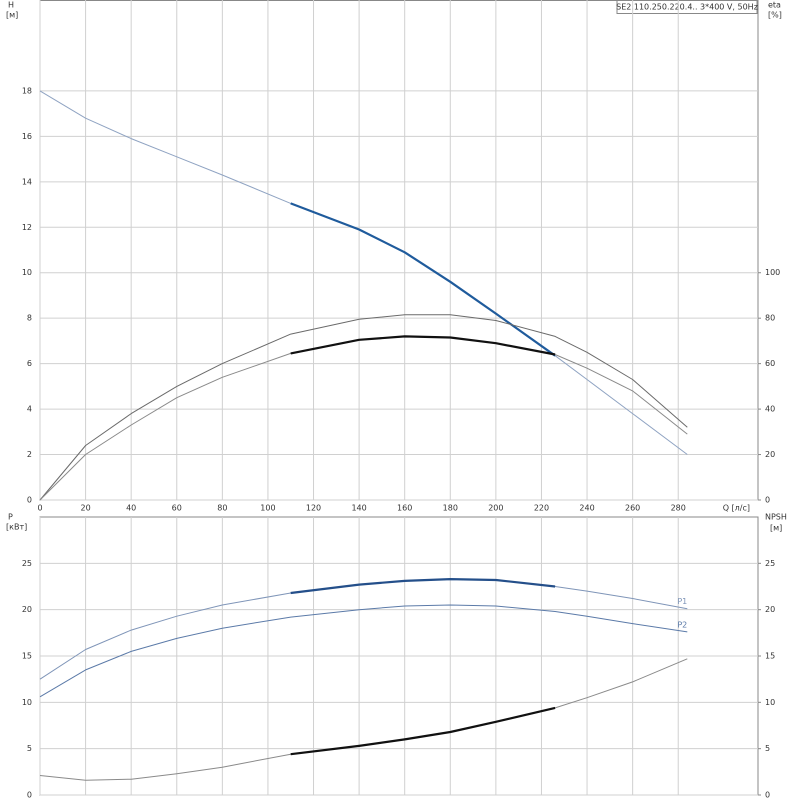 The image size is (800, 800). Describe the element at coordinates (775, 15) in the screenshot. I see `y2-unit: [%]` at that location.